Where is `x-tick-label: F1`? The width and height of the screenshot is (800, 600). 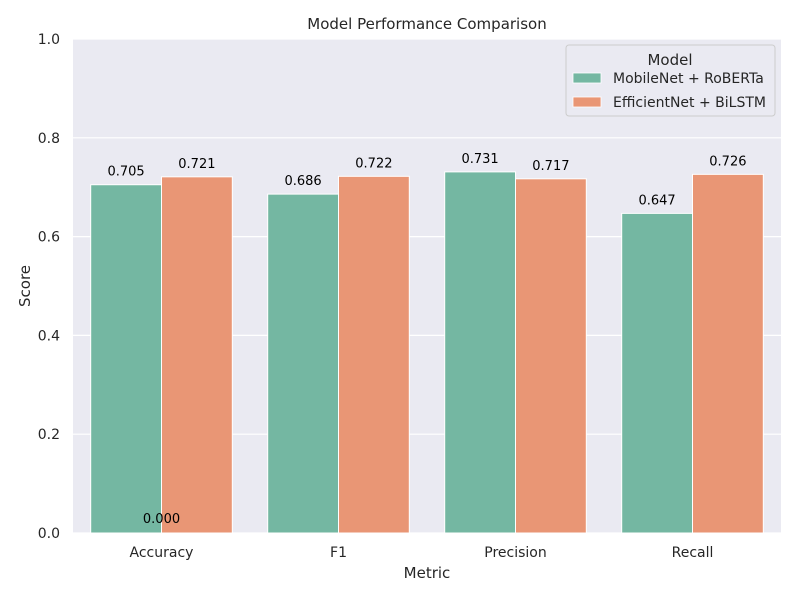 x-tick-label: F1 is located at coordinates (338, 553).